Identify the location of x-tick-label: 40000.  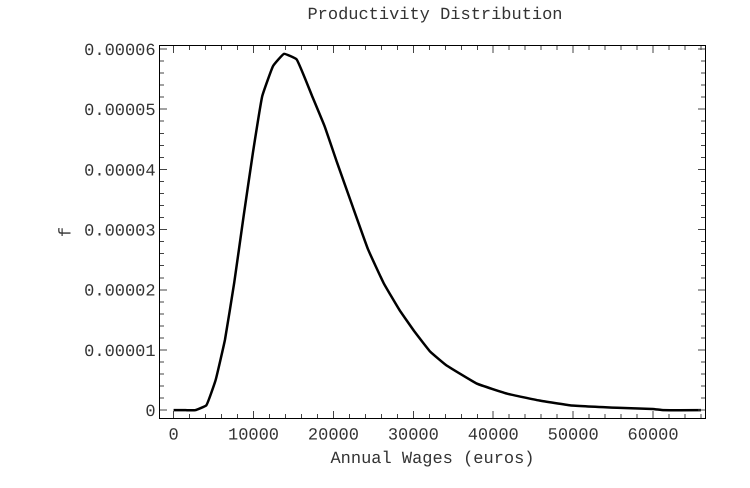
(493, 436).